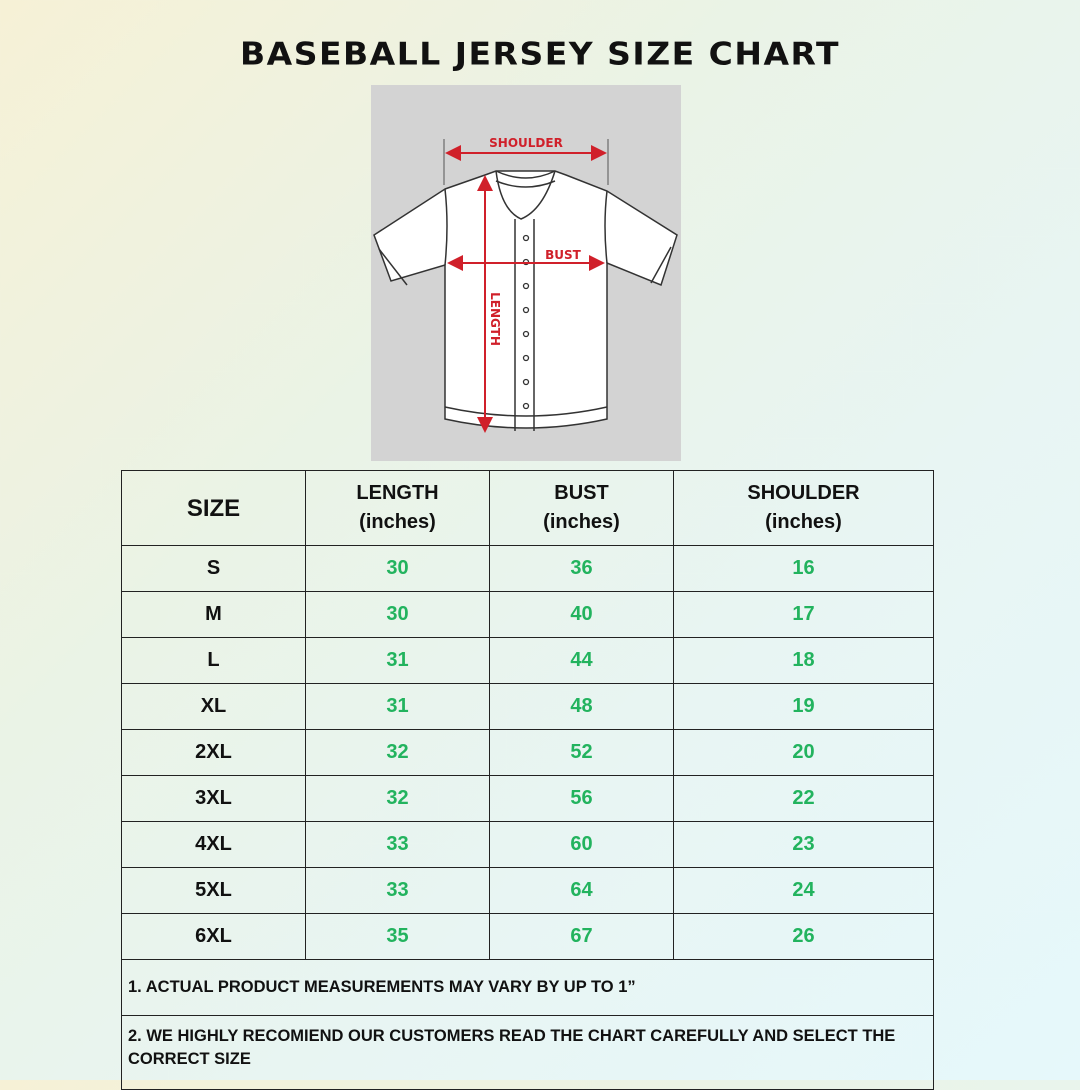 The height and width of the screenshot is (1090, 1080). What do you see at coordinates (581, 660) in the screenshot?
I see `bust-cell: 44` at bounding box center [581, 660].